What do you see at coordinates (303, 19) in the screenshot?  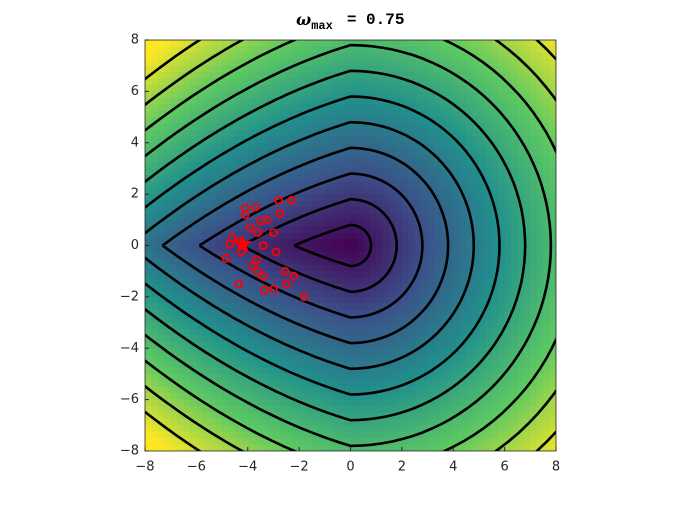 I see `title-symbol: ω` at bounding box center [303, 19].